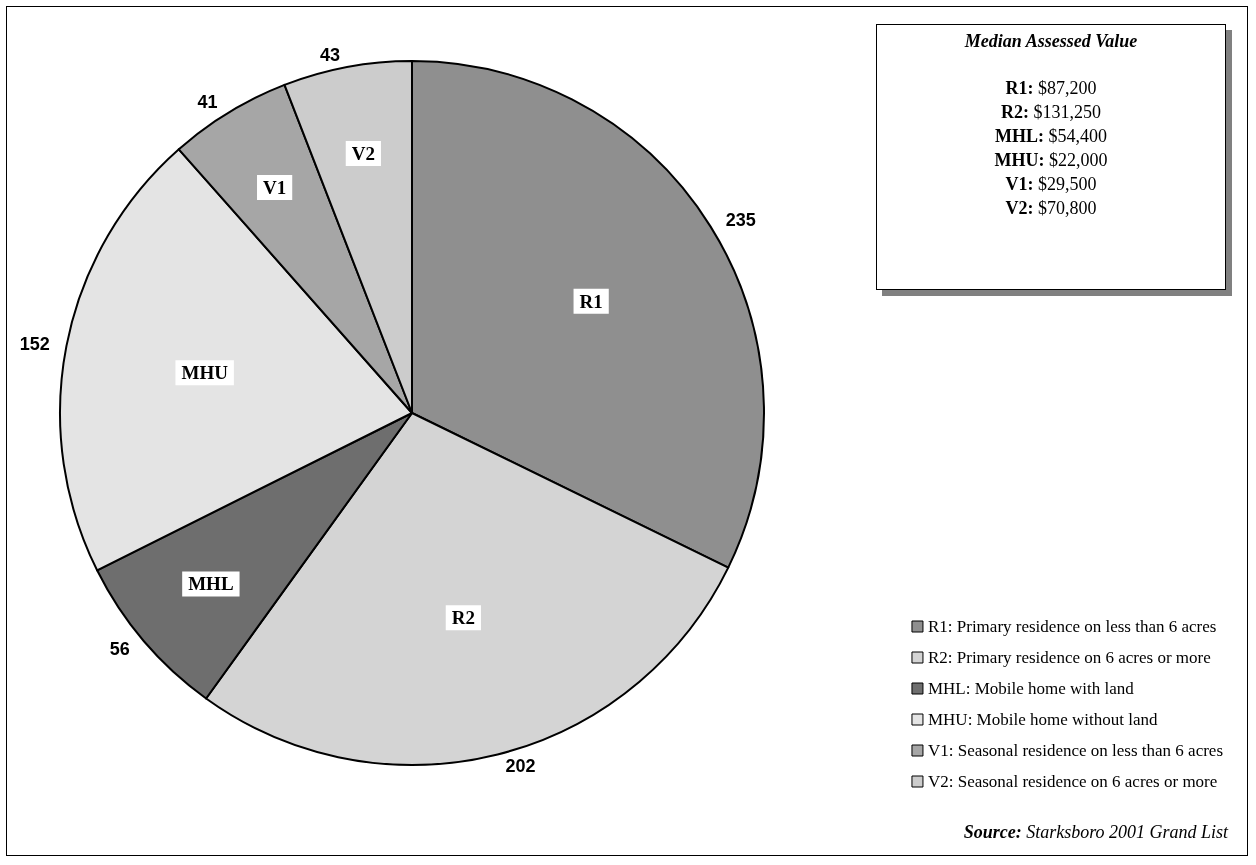  I want to click on text: R2: $131,250, so click(1051, 112).